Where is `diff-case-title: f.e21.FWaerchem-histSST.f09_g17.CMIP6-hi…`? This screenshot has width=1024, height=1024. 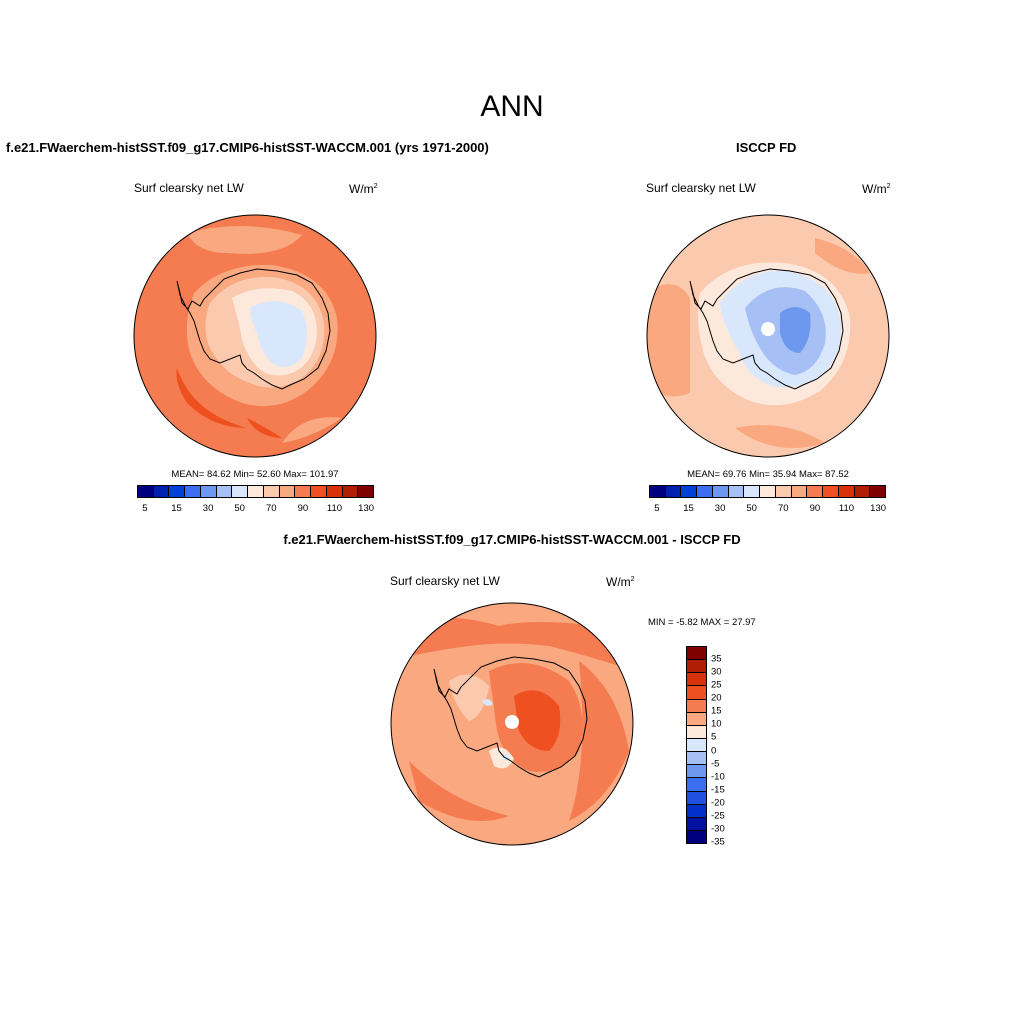
diff-case-title: f.e21.FWaerchem-histSST.f09_g17.CMIP6-hi… is located at coordinates (512, 539).